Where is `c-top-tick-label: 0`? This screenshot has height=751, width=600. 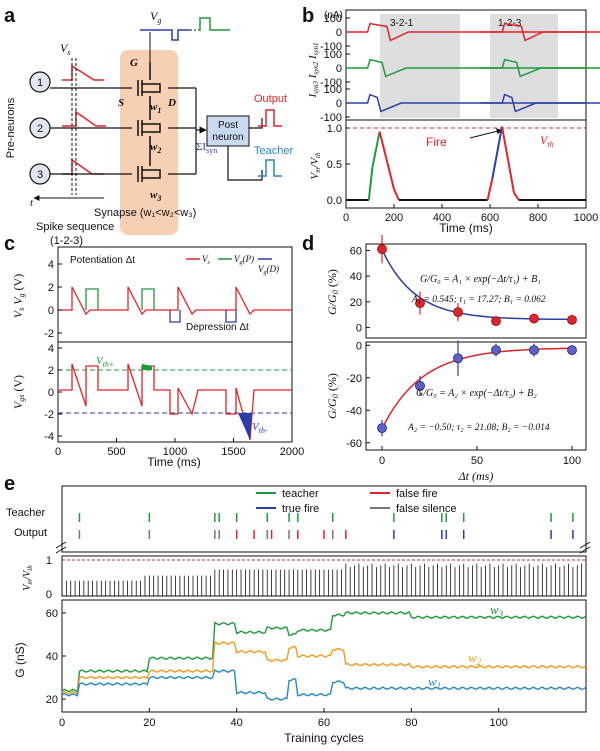
c-top-tick-label: 0 is located at coordinates (51, 311).